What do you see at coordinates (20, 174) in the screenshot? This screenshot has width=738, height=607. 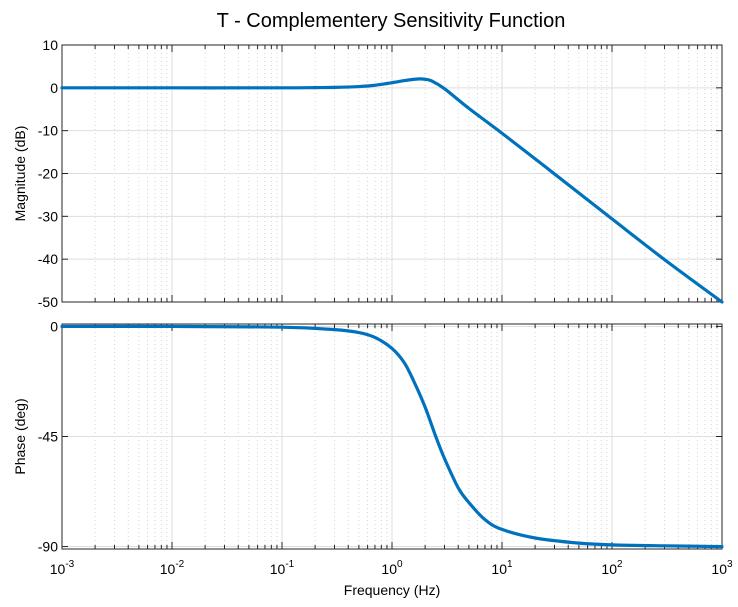 I see `mag-ylabel: Magnitude (dB)` at bounding box center [20, 174].